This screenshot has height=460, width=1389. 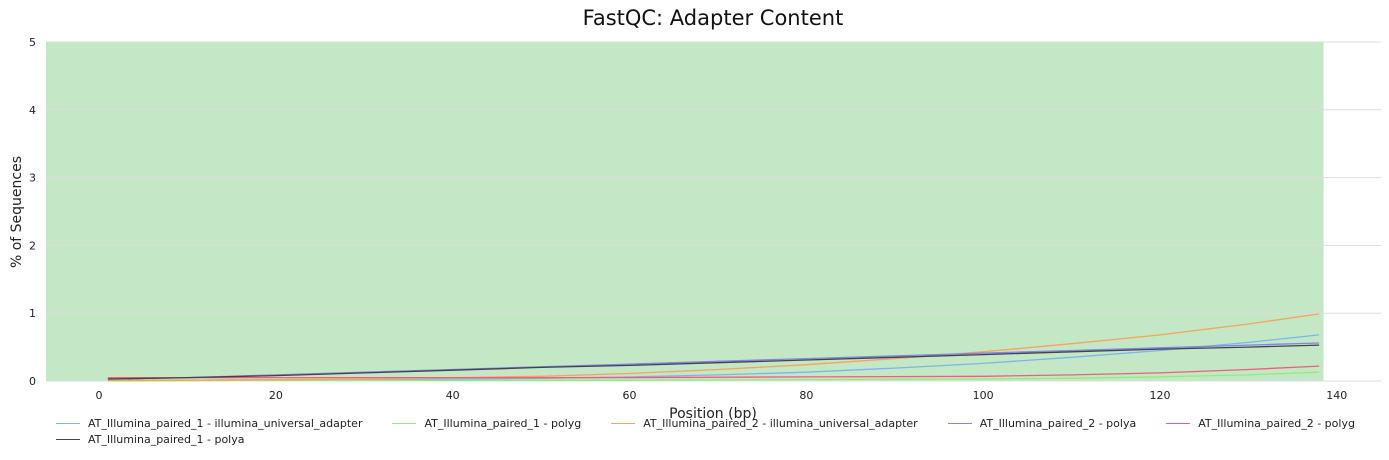 What do you see at coordinates (503, 423) in the screenshot?
I see `legend-label: AT_Illumina_paired_1 - polyg` at bounding box center [503, 423].